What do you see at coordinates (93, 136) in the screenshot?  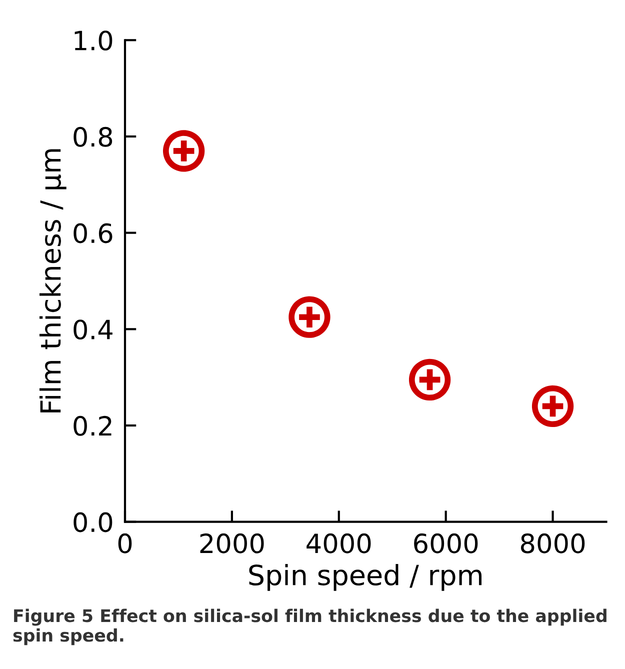 I see `y-tick-label: 0.8` at bounding box center [93, 136].